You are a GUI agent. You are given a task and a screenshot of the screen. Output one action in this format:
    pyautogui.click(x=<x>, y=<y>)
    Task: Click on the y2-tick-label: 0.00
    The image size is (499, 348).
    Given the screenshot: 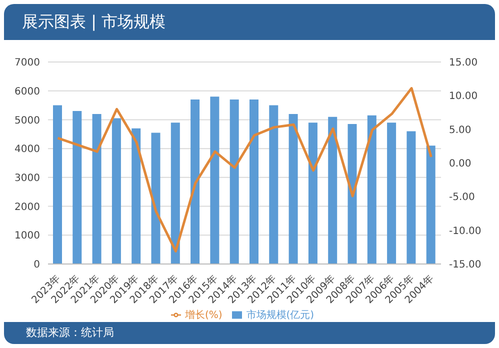 What is the action you would take?
    pyautogui.click(x=460, y=164)
    